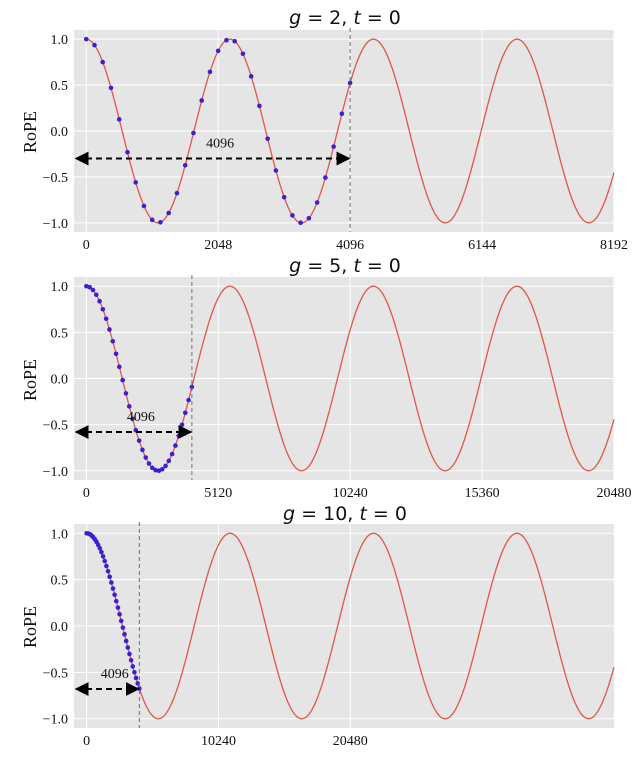 The height and width of the screenshot is (763, 640). Describe the element at coordinates (345, 514) in the screenshot. I see `panel-title: g = 10, t = 0` at that location.